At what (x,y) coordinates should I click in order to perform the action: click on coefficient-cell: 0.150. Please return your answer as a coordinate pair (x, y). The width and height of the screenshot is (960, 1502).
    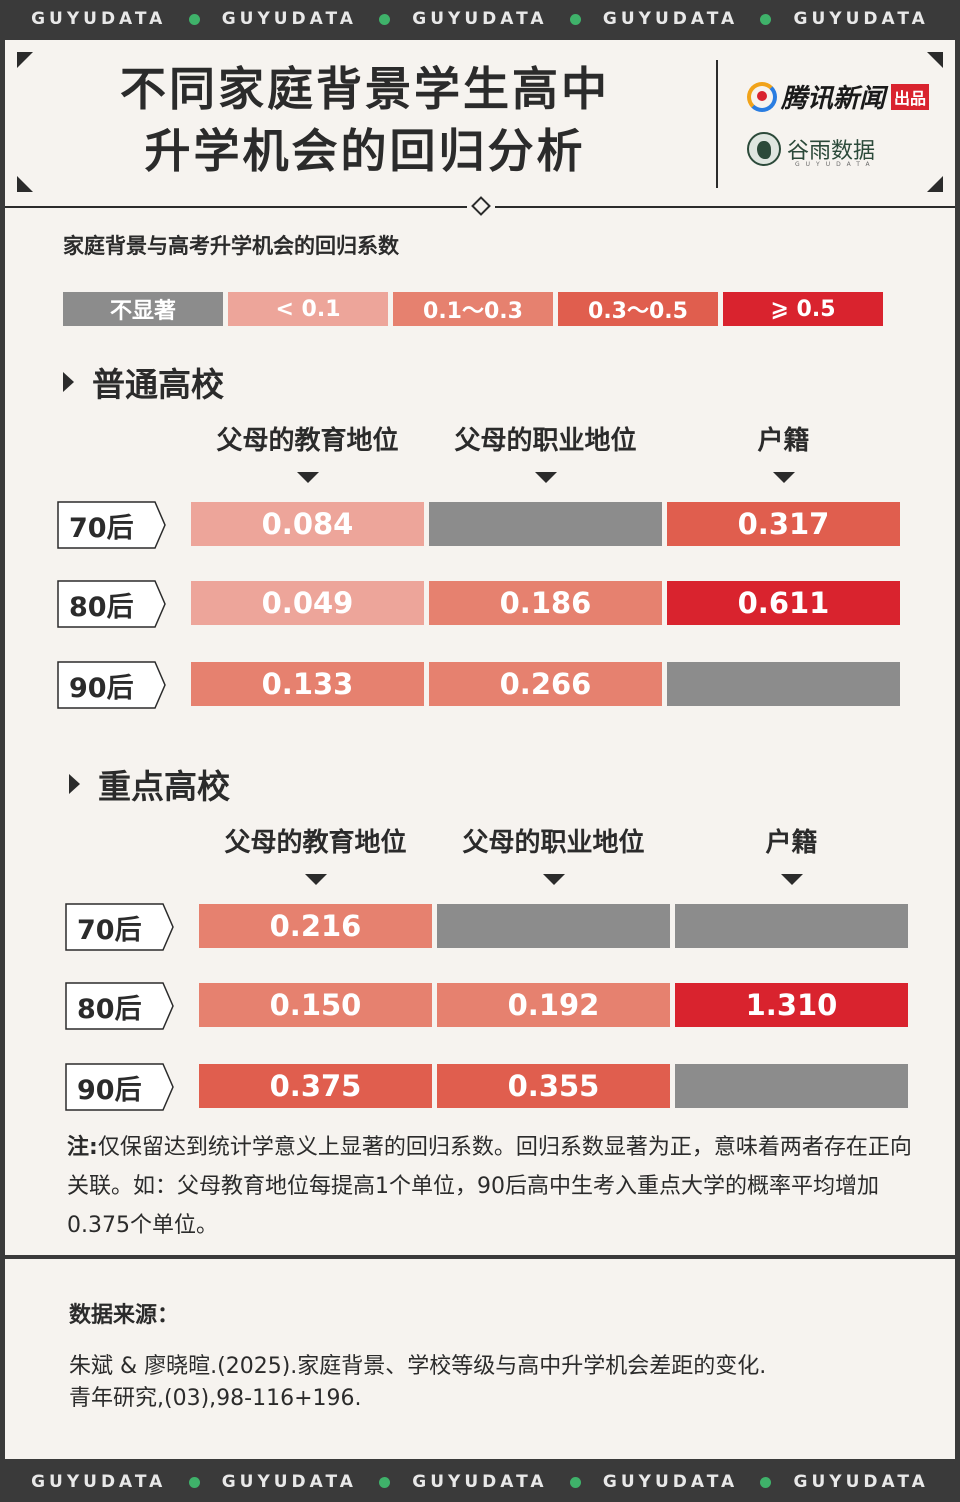
    Looking at the image, I should click on (315, 1005).